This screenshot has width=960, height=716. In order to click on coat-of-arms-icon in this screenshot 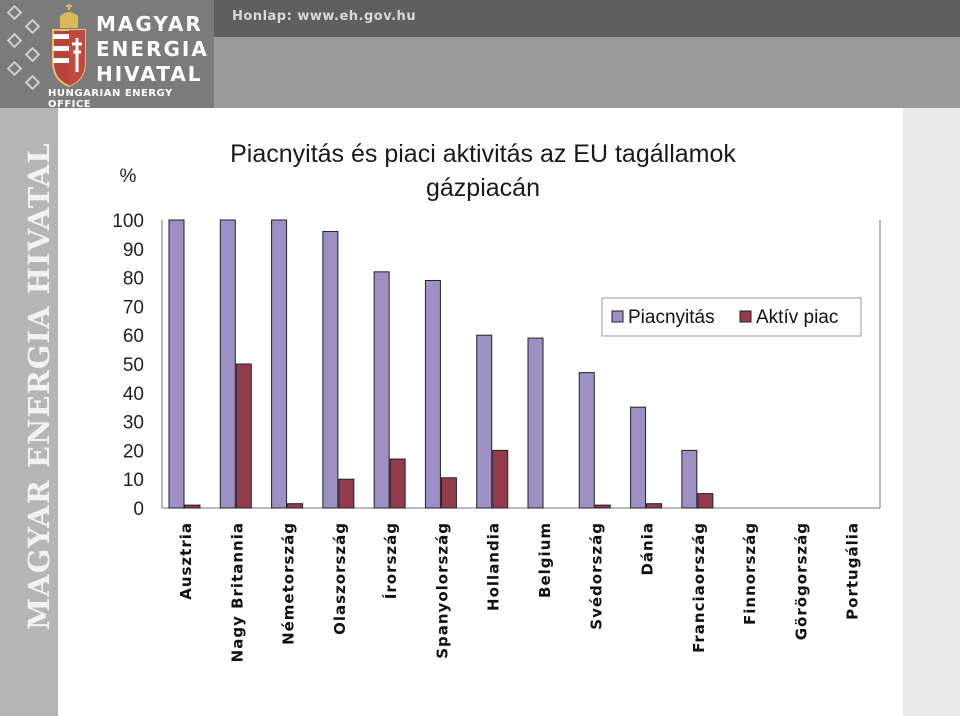, I will do `click(46, 47)`.